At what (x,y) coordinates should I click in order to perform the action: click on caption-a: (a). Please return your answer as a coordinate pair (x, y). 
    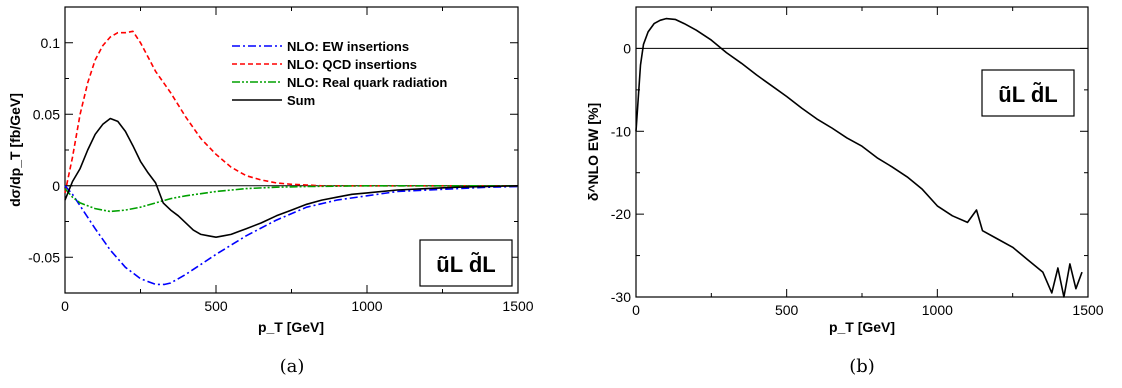
    Looking at the image, I should click on (292, 366).